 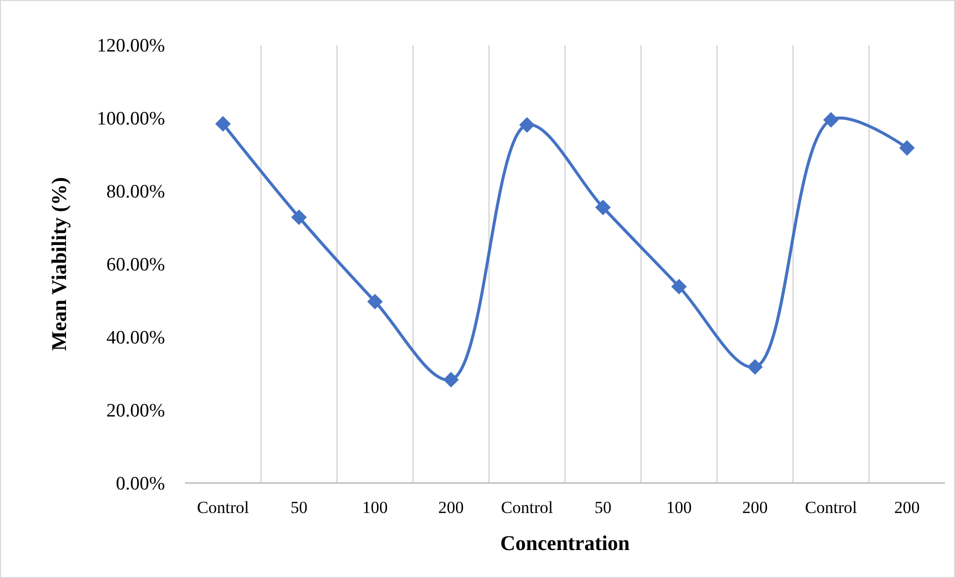 What do you see at coordinates (565, 543) in the screenshot?
I see `x-axis-title: Concentration` at bounding box center [565, 543].